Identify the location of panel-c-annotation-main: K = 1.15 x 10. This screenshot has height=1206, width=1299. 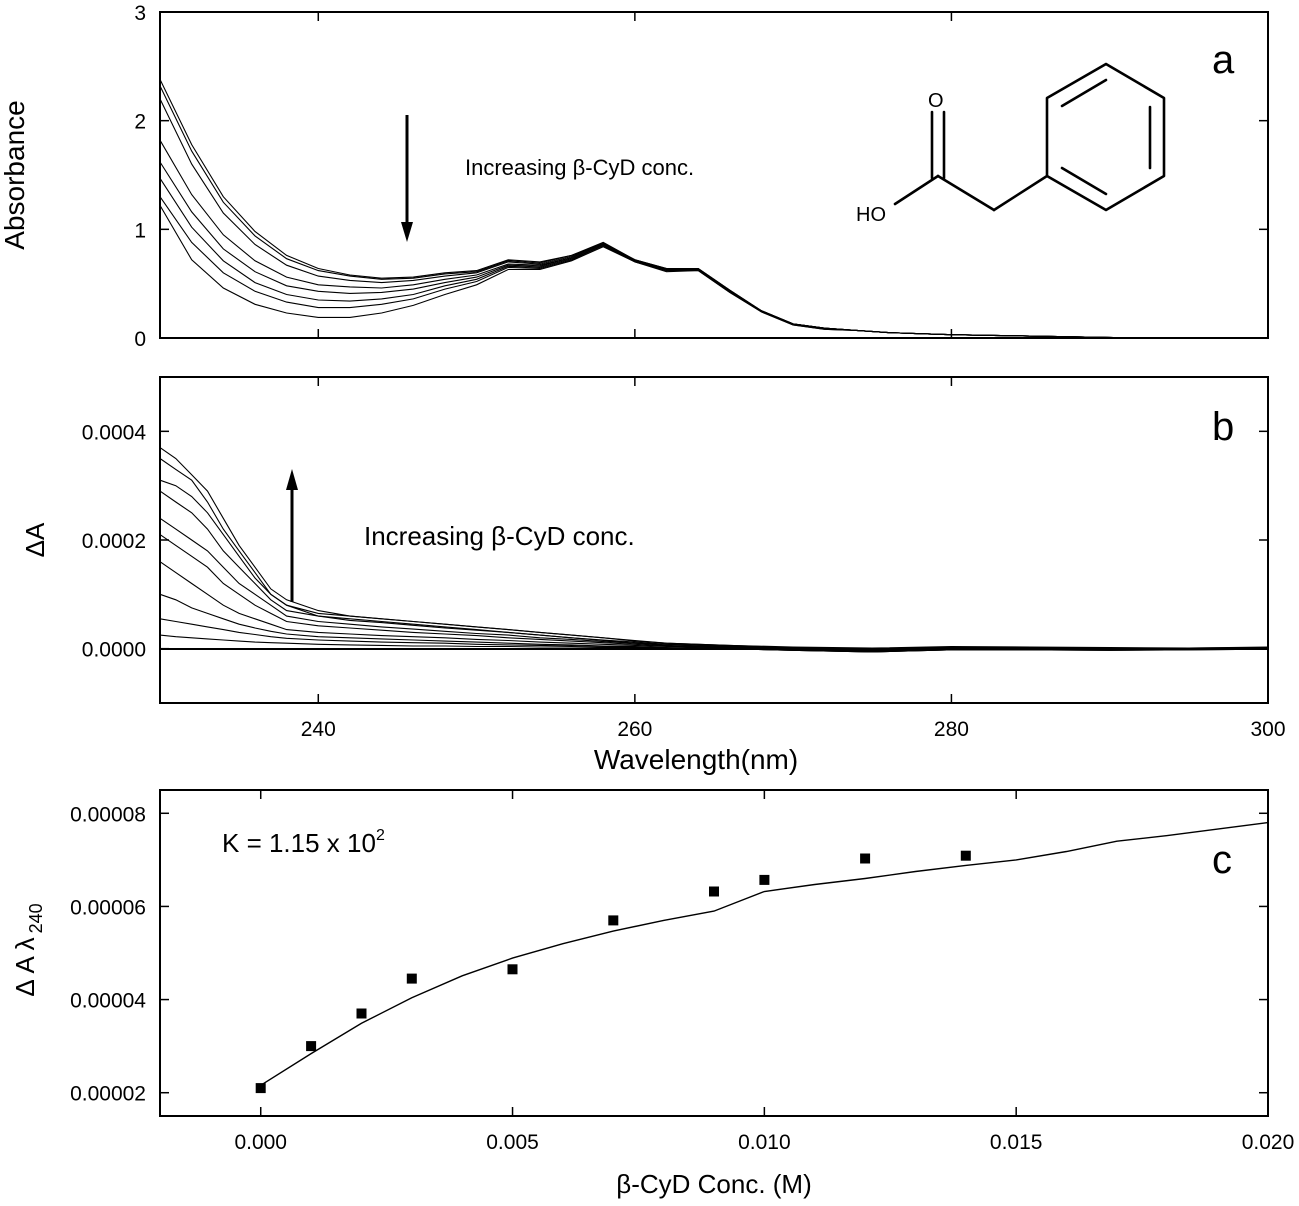
(299, 843).